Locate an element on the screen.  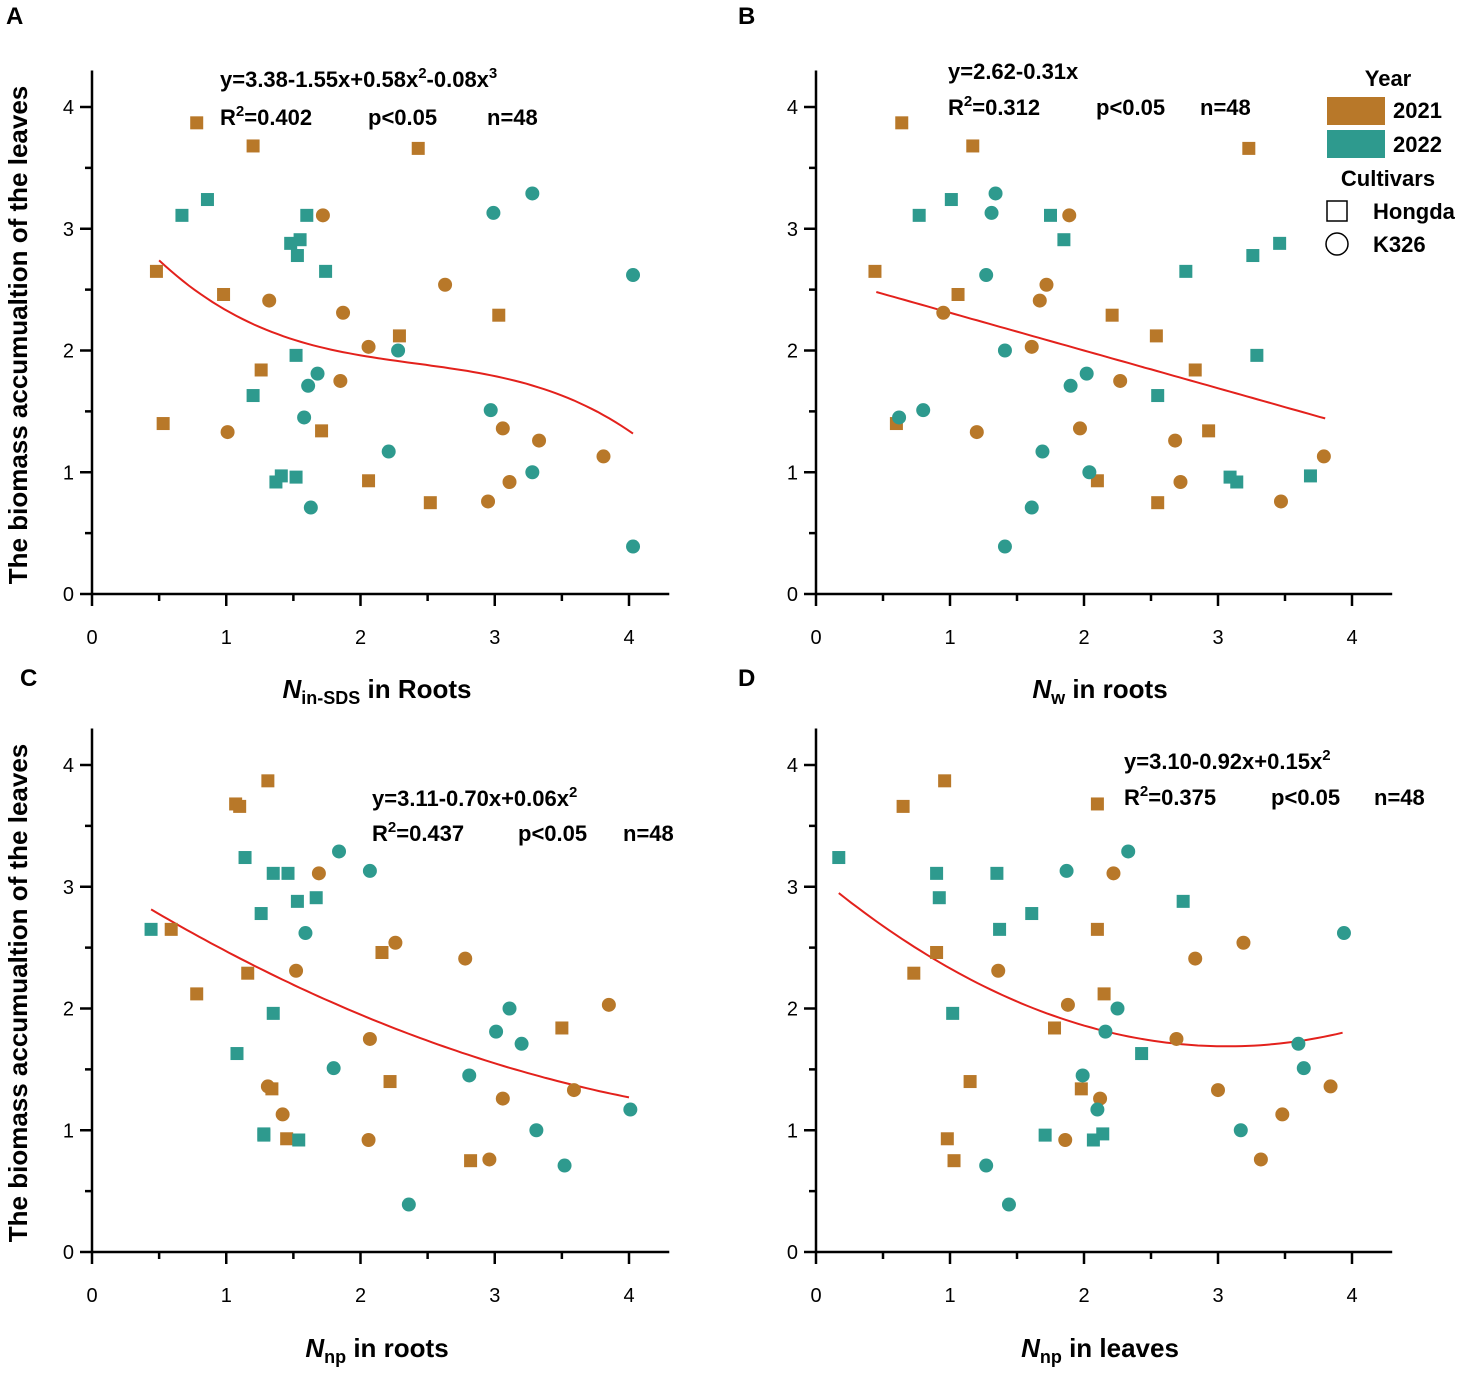
y-tick-label: 4 is located at coordinates (792, 108).